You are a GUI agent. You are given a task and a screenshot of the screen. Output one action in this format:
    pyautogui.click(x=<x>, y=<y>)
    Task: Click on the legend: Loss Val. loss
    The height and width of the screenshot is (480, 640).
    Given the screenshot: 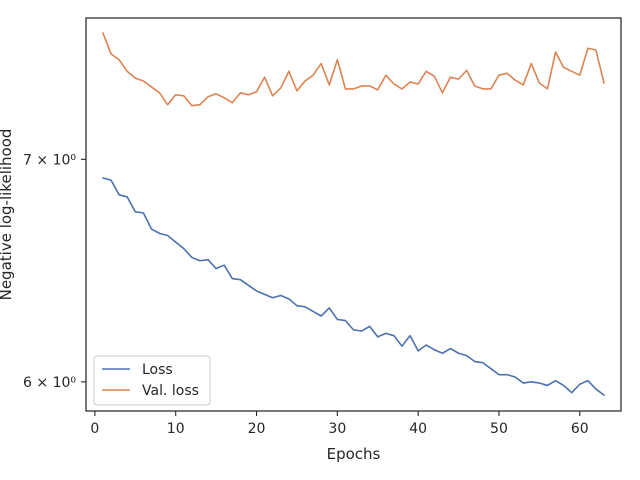 What is the action you would take?
    pyautogui.click(x=152, y=380)
    